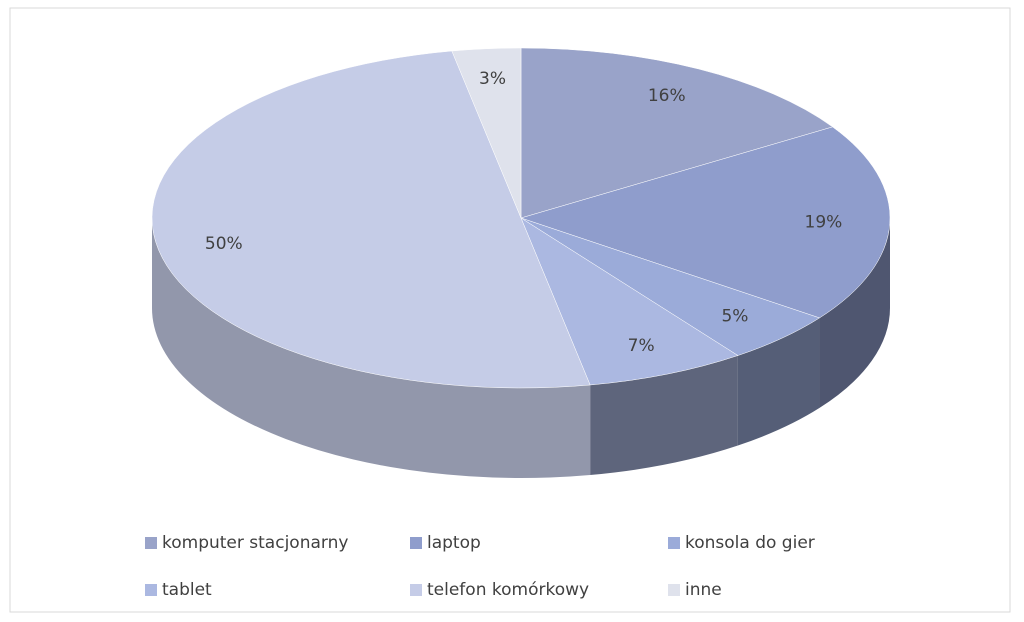 This screenshot has width=1024, height=622. What do you see at coordinates (492, 79) in the screenshot?
I see `data-label: 3%` at bounding box center [492, 79].